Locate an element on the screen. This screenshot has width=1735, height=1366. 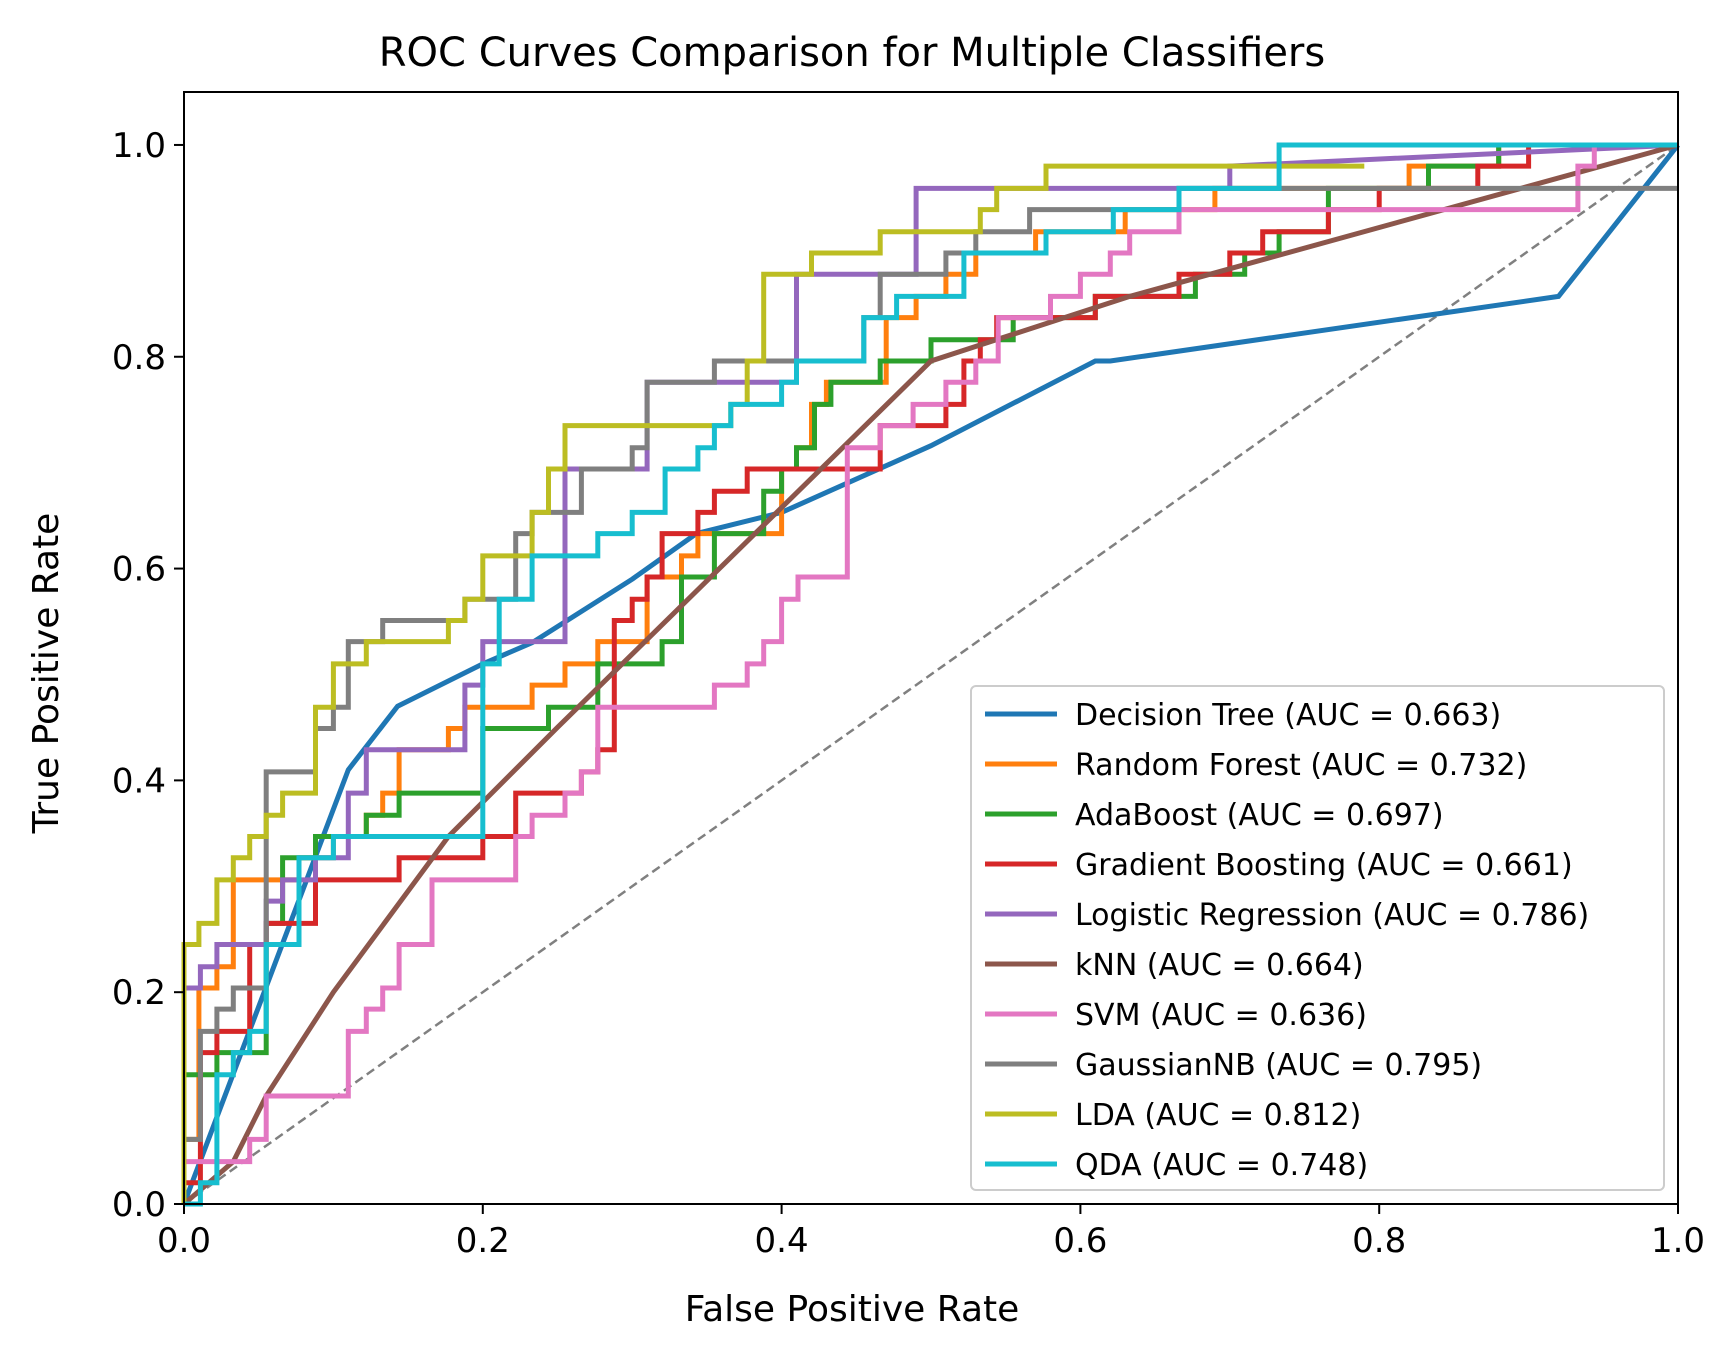
x-tick-label: 1.0 is located at coordinates (1678, 1241).